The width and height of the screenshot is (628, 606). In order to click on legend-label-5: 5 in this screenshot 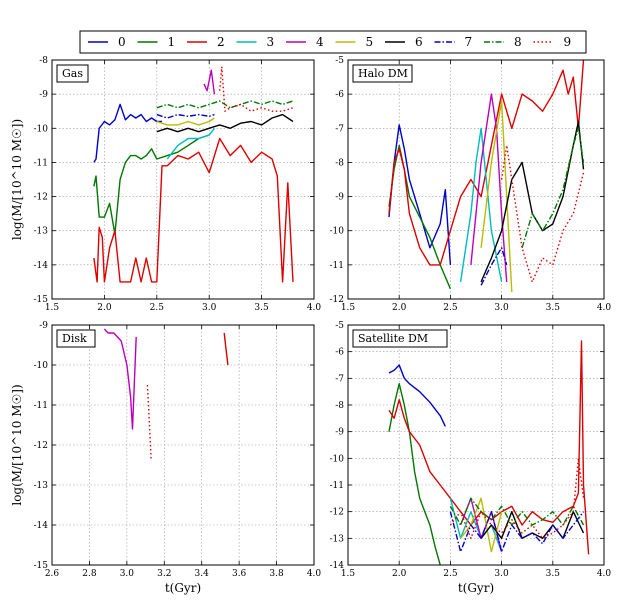, I will do `click(370, 42)`.